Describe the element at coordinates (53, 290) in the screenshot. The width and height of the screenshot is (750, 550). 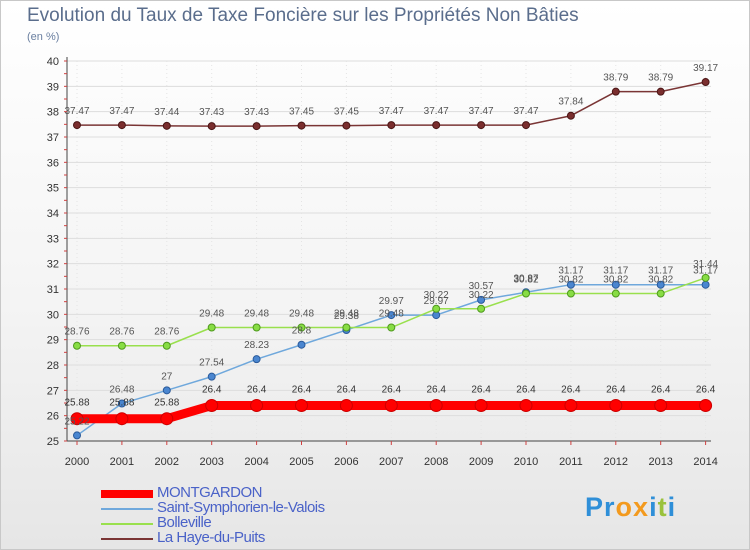
I see `y-tick-label: 31` at that location.